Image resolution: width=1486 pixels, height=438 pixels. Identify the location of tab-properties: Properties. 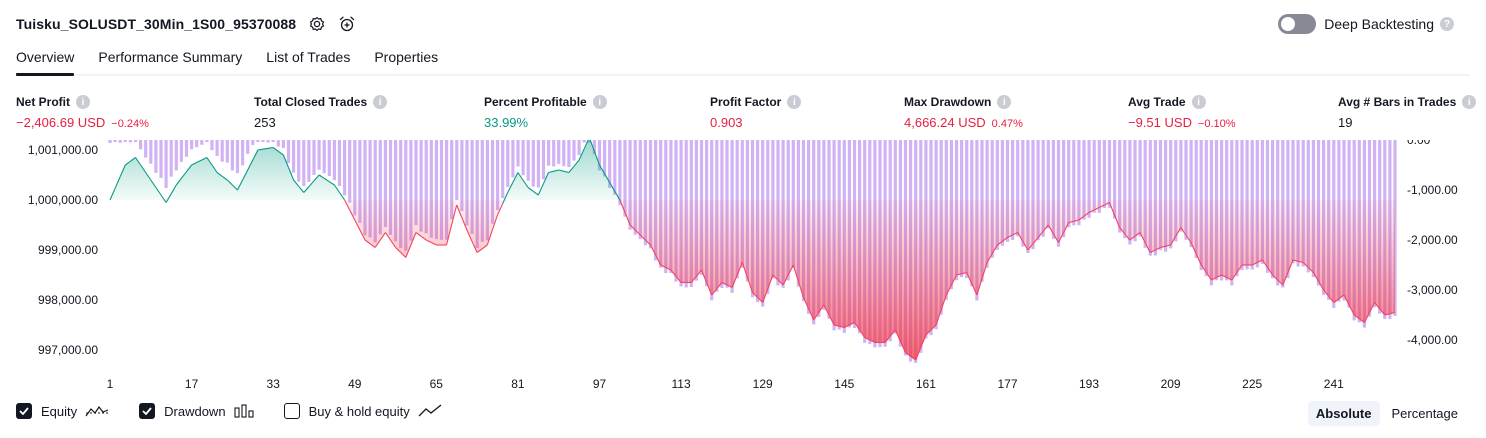
(406, 57).